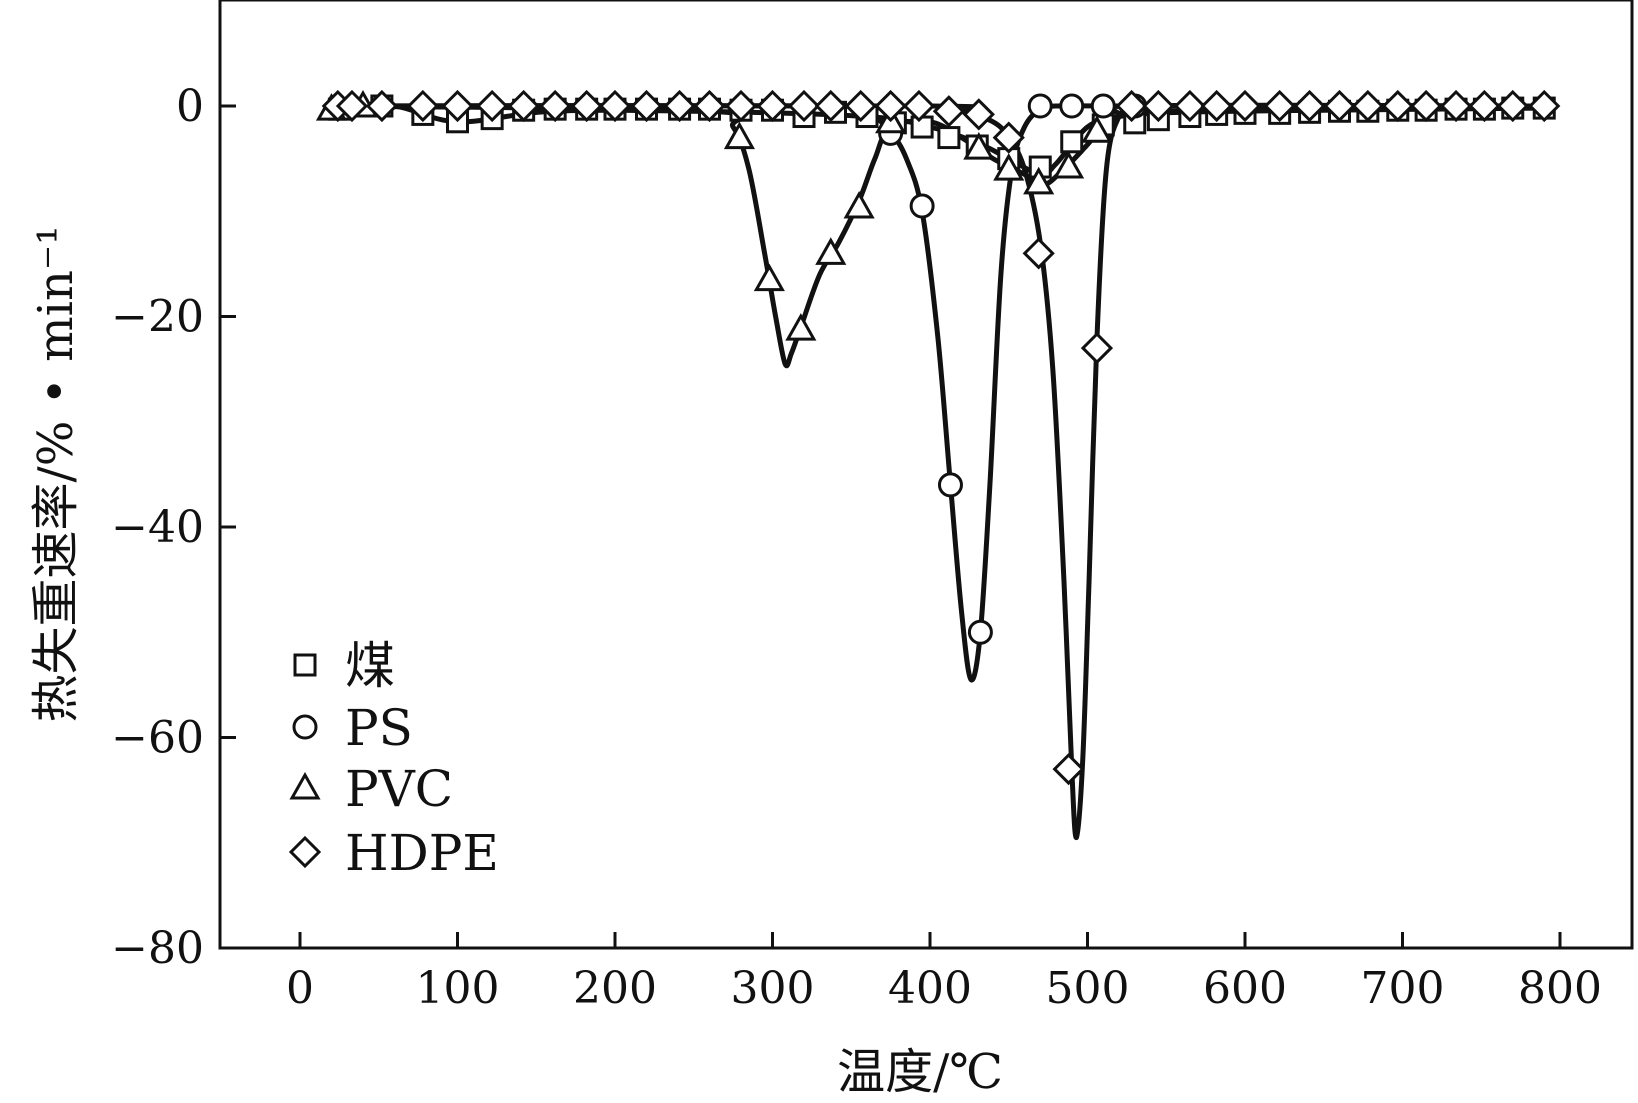 The height and width of the screenshot is (1103, 1638). I want to click on x-tick-label: 200, so click(615, 988).